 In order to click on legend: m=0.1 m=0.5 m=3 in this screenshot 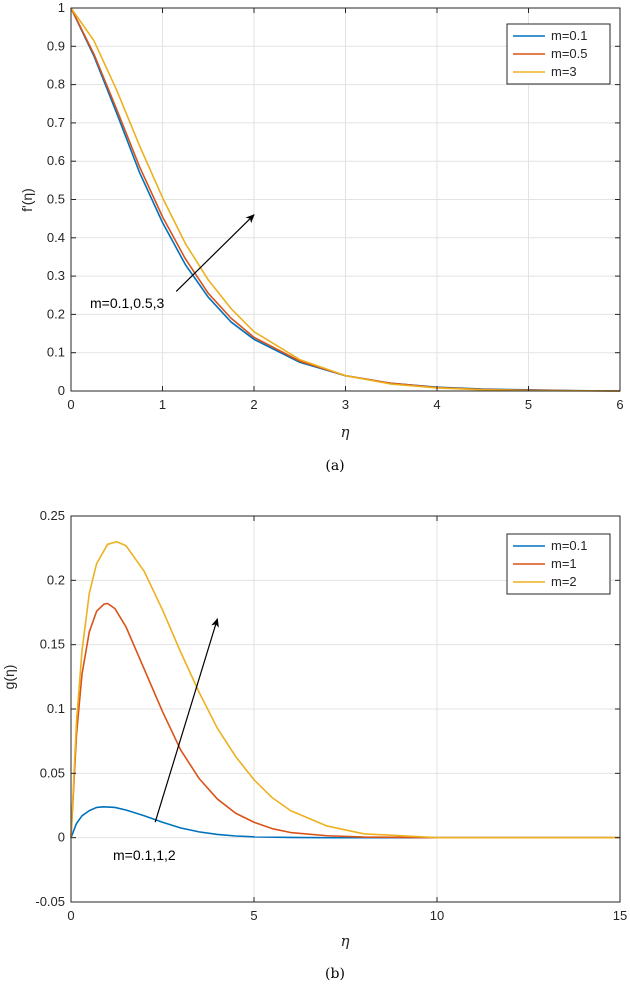, I will do `click(558, 54)`.